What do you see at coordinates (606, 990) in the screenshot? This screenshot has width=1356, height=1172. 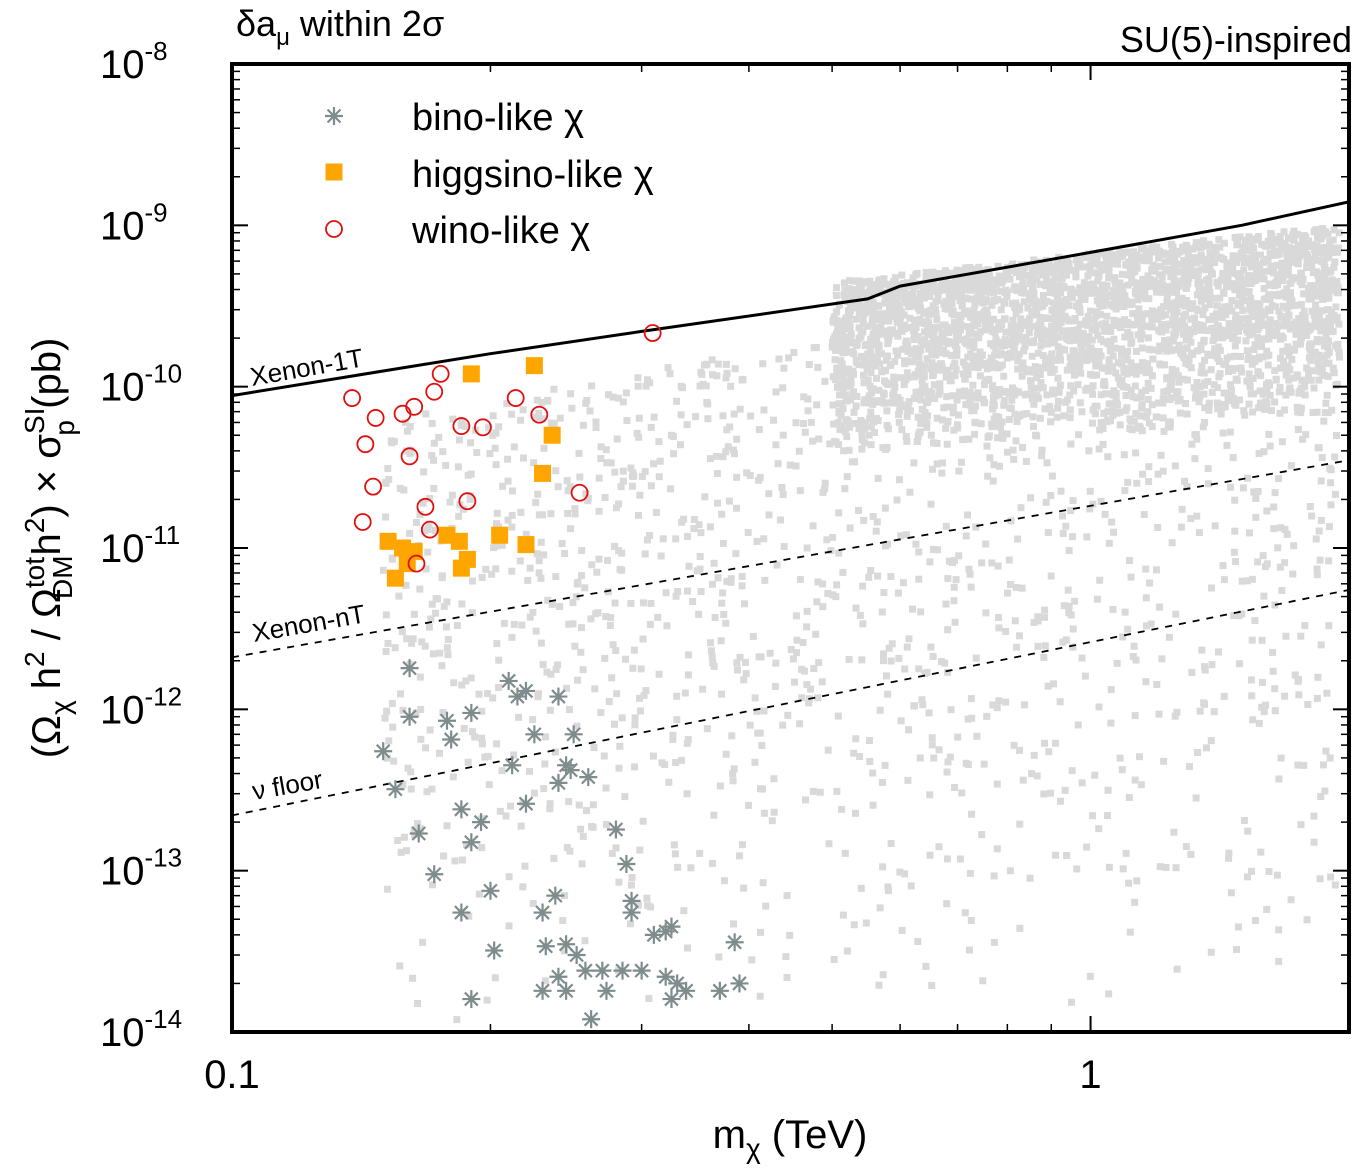 I see `bino-point` at bounding box center [606, 990].